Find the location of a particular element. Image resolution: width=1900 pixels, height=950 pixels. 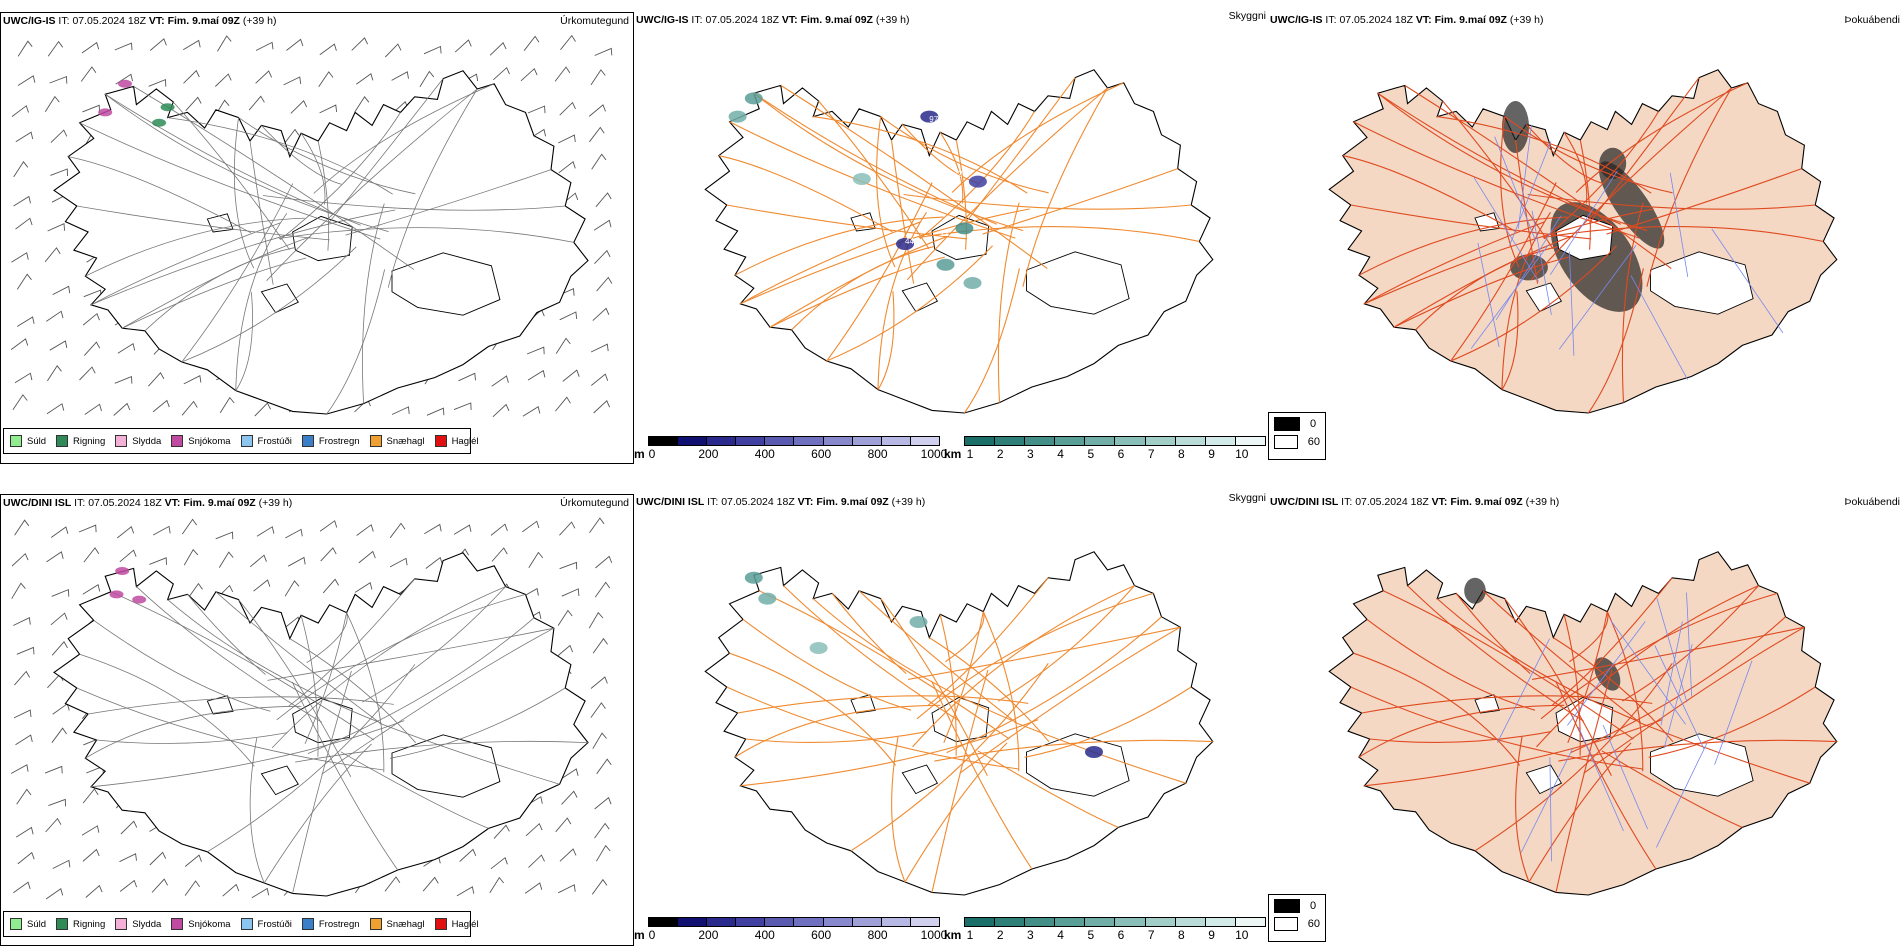

river-network is located at coordinates (1625, 727).